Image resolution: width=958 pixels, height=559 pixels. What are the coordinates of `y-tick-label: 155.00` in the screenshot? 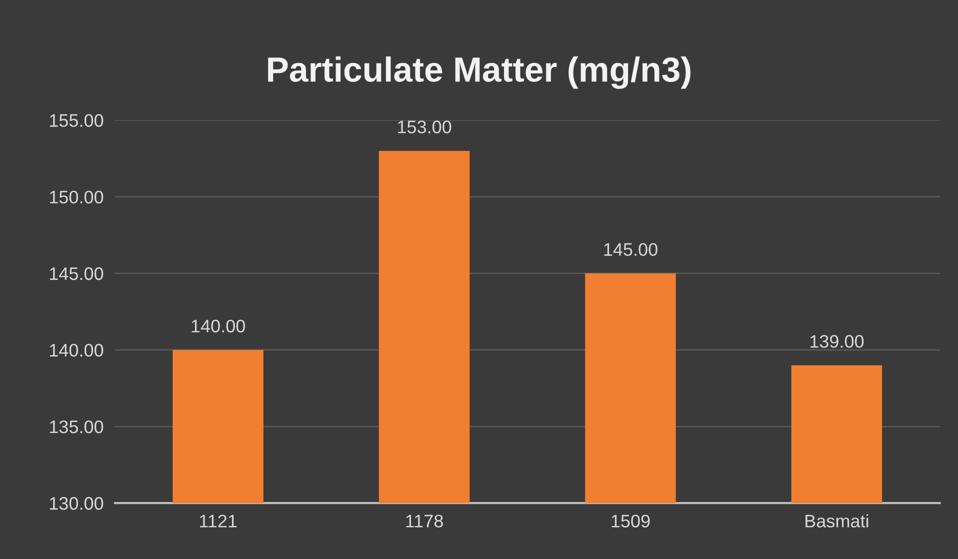 It's located at (77, 120).